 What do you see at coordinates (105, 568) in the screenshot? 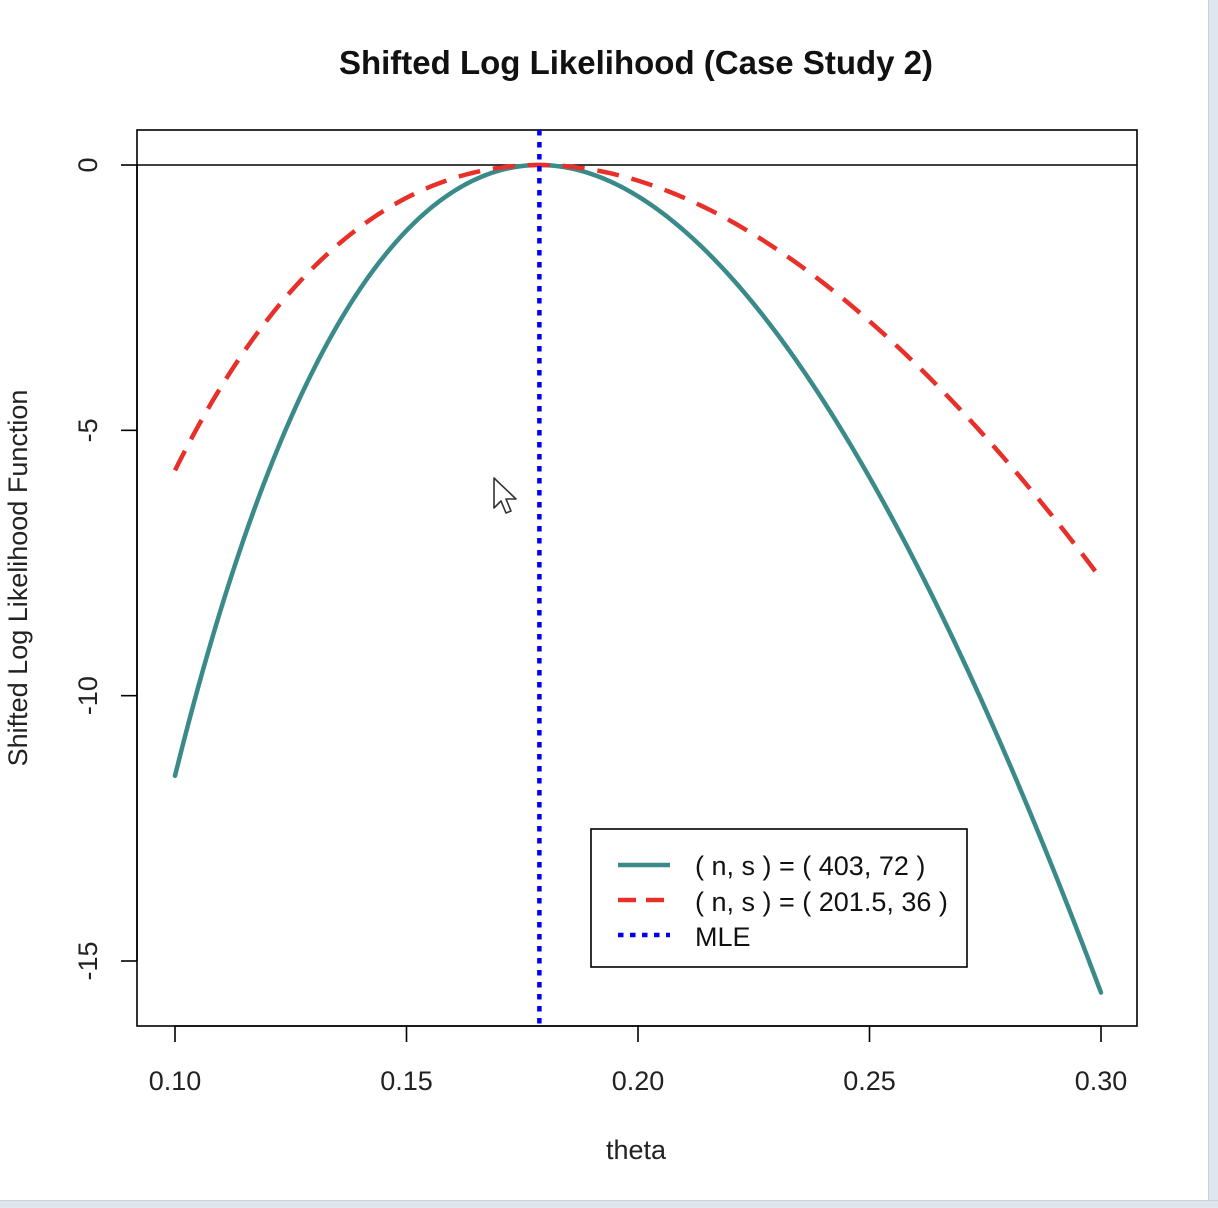
I see `y-axis: 0 -5 -10 -15` at bounding box center [105, 568].